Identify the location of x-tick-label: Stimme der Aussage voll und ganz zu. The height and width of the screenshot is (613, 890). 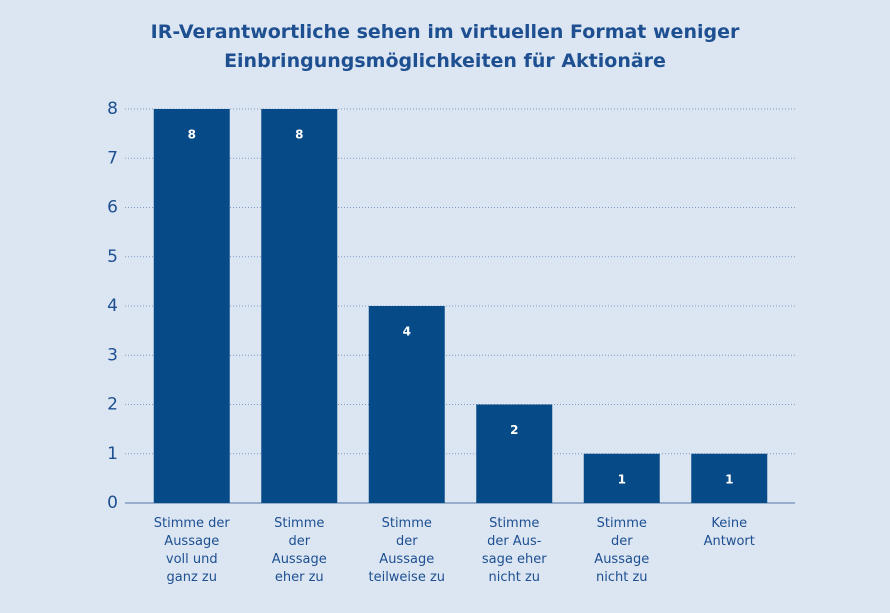
(192, 550).